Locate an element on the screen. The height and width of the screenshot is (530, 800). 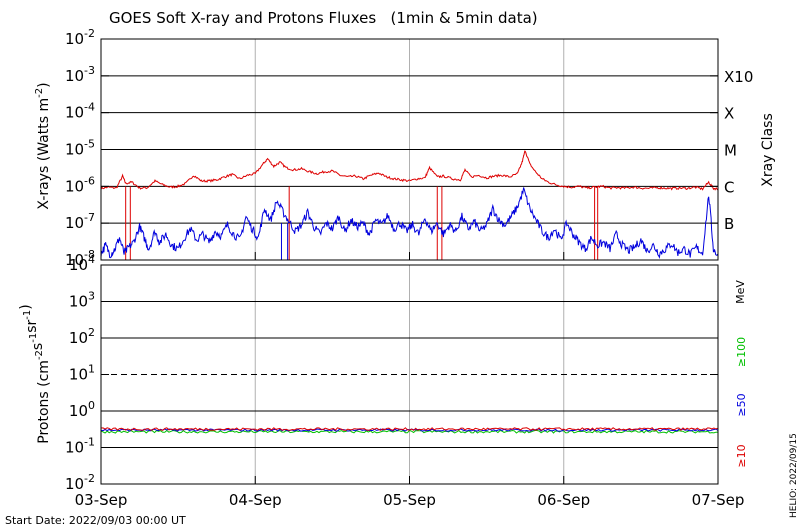
proton-energy-legend: ≥100 ≥50 ≥10 is located at coordinates (741, 402).